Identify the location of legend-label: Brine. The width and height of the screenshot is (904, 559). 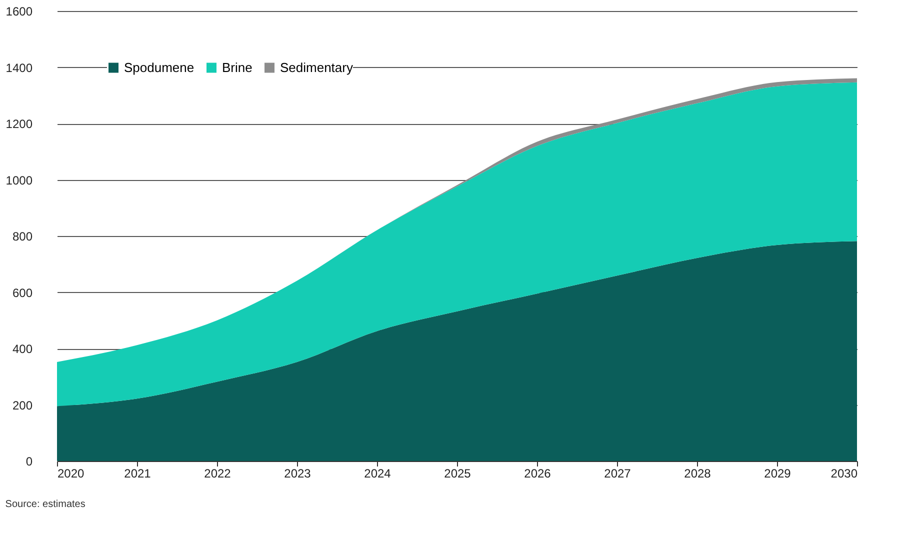
(237, 67).